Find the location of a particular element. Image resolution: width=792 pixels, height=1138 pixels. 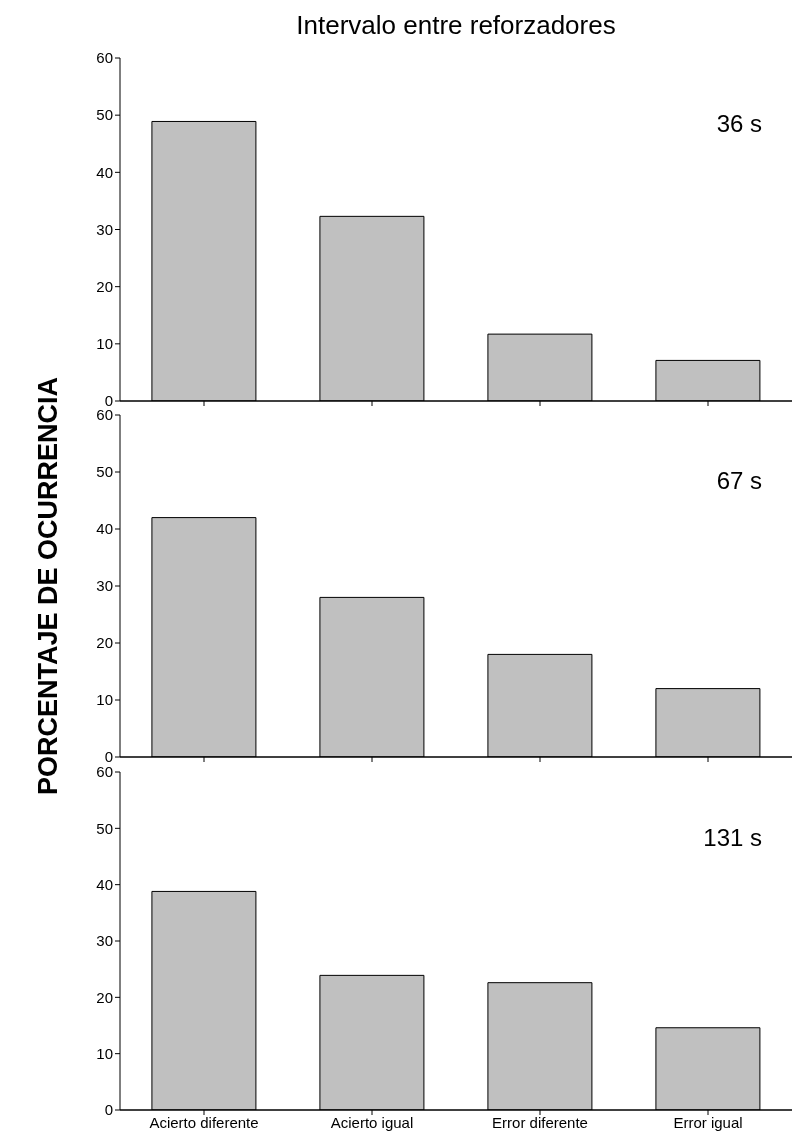

y-axis-title: PORCENTAJE DE OCURRENCIA is located at coordinates (48, 586).